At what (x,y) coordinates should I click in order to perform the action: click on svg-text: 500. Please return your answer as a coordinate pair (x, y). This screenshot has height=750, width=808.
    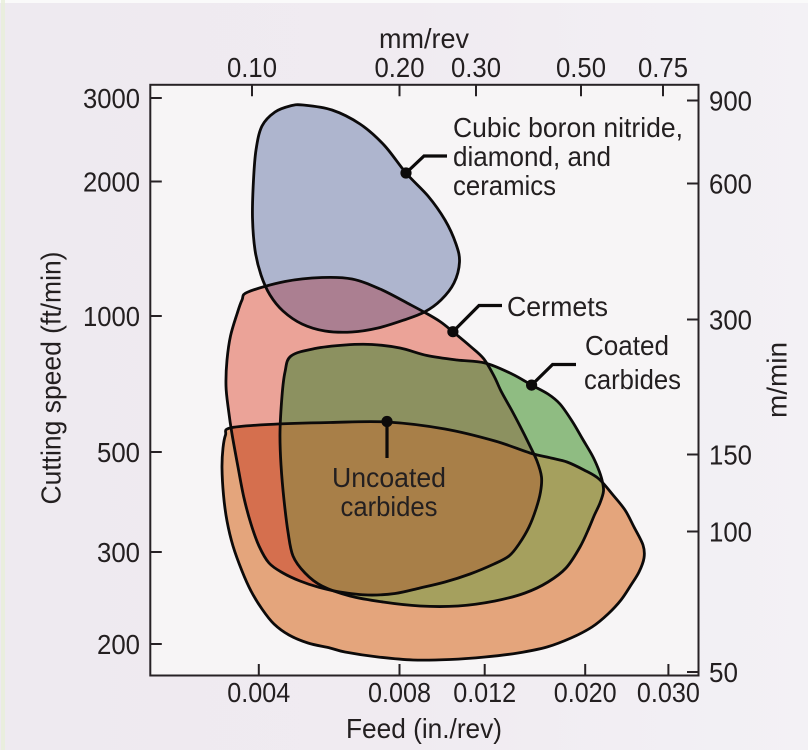
    Looking at the image, I should click on (118, 452).